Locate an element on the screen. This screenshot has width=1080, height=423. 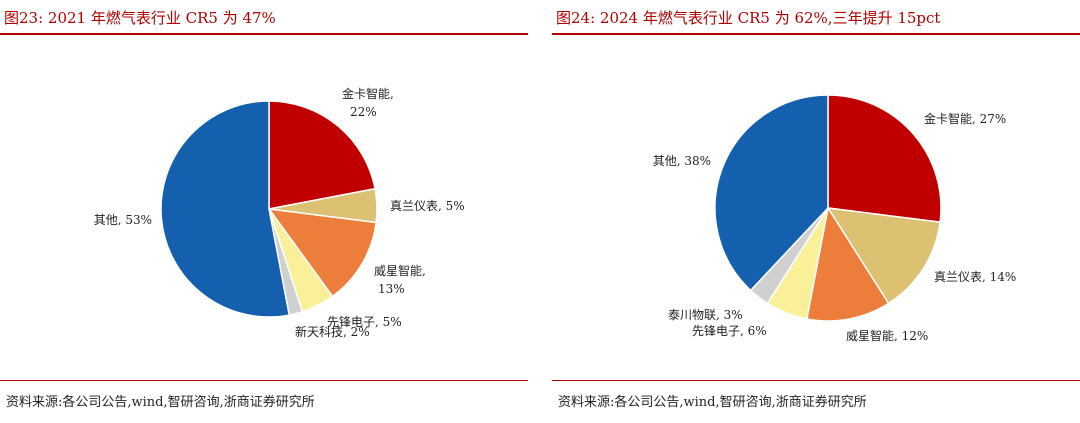
slice-label: 泰川物联, 3% is located at coordinates (705, 315).